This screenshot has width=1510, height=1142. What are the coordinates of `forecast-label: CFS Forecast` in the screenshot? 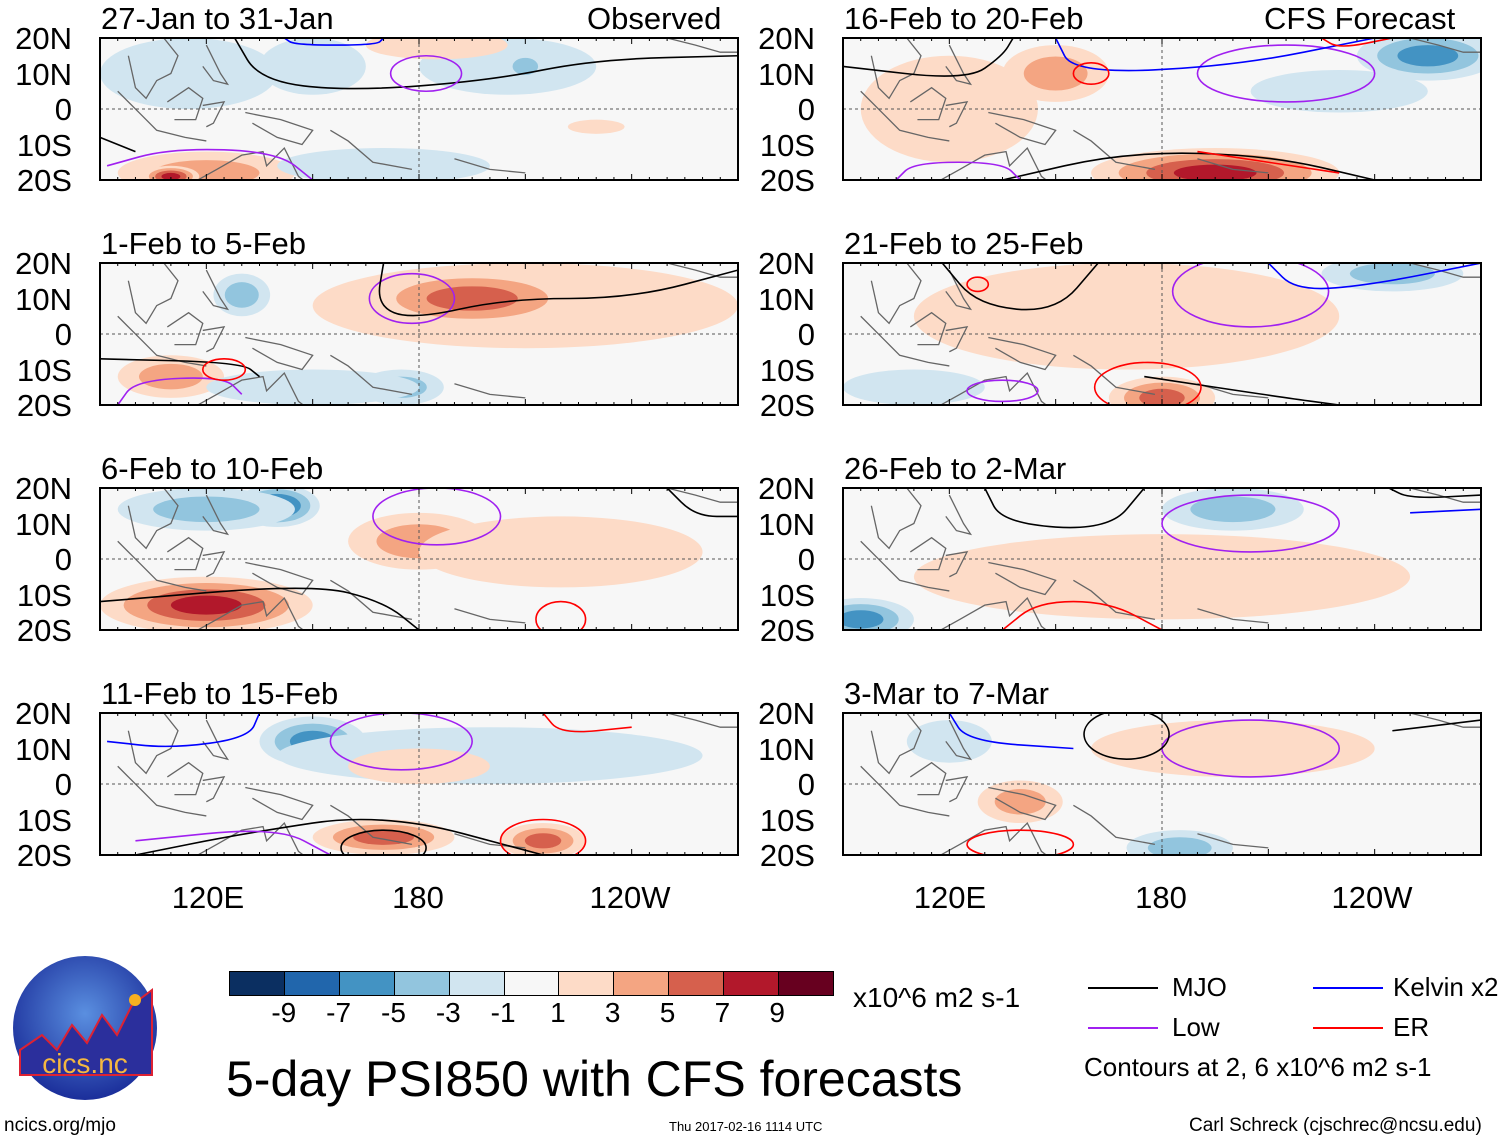 It's located at (1360, 18).